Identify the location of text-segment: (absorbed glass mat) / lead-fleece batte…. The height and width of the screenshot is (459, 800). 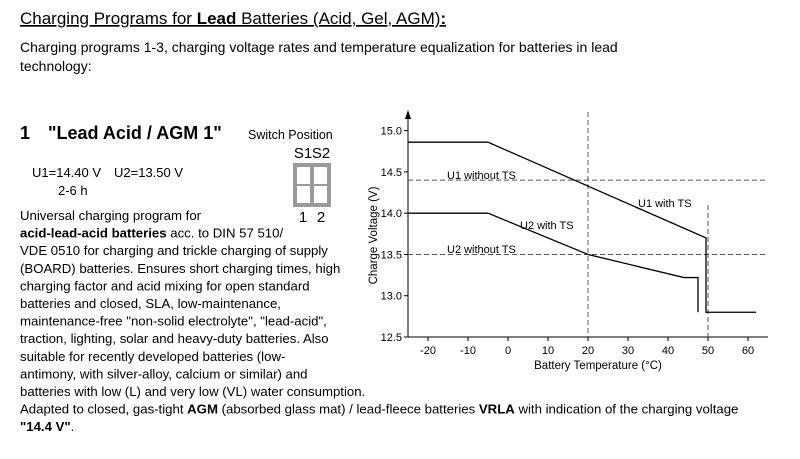
(348, 409).